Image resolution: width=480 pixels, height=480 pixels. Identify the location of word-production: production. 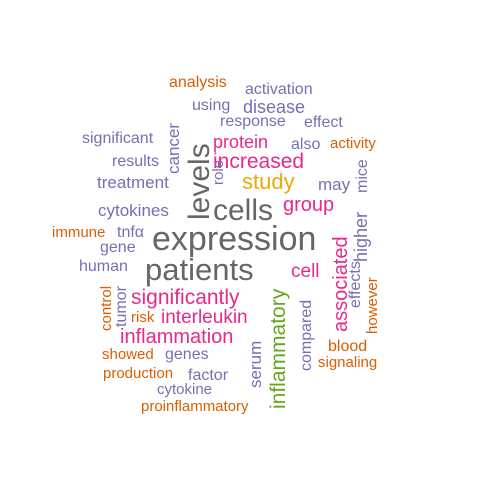
(138, 373).